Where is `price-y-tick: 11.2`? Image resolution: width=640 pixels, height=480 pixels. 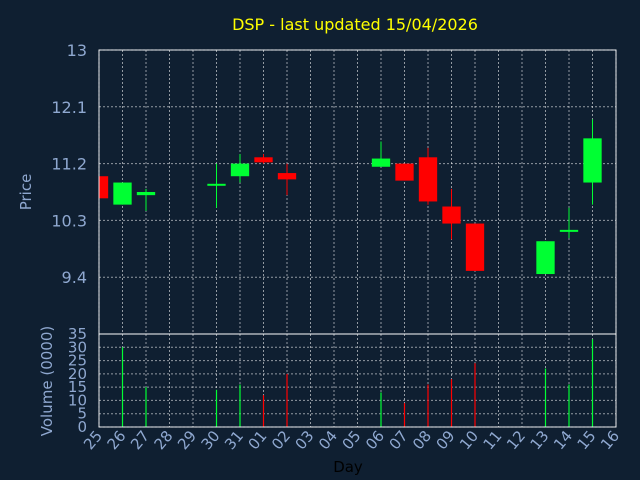 price-y-tick: 11.2 is located at coordinates (69, 164).